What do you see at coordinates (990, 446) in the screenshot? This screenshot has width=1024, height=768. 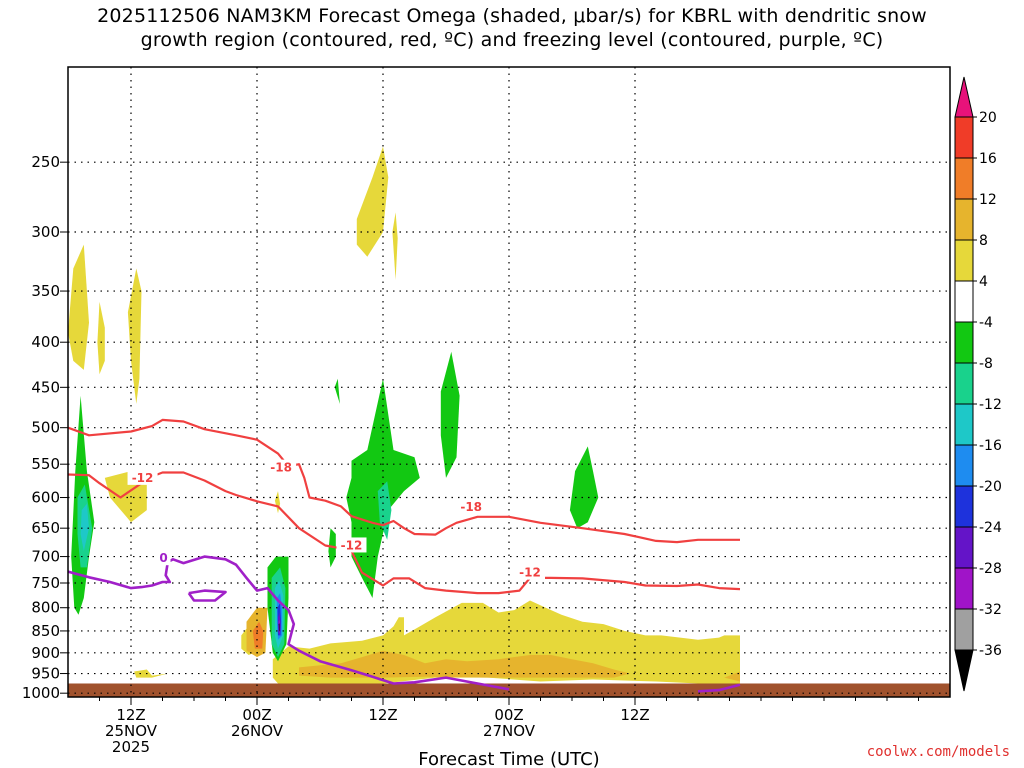 I see `colorbar-label: -16` at bounding box center [990, 446].